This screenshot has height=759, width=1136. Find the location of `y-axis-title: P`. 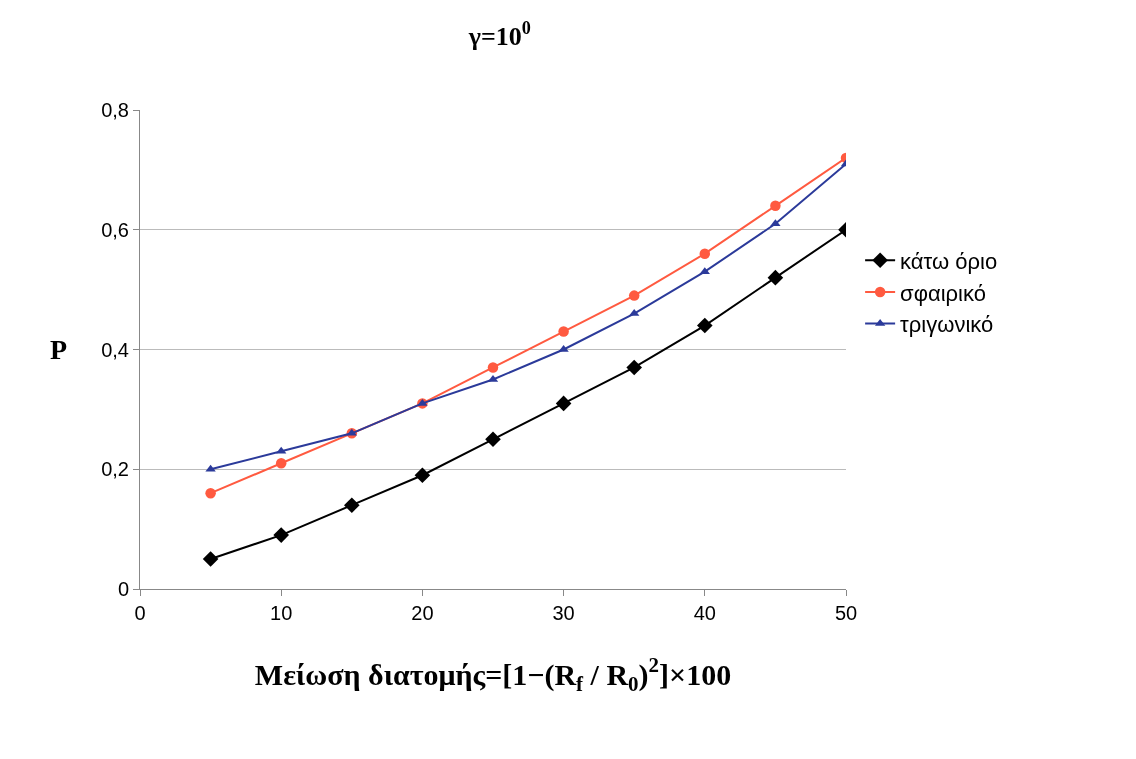

y-axis-title: P is located at coordinates (59, 349).